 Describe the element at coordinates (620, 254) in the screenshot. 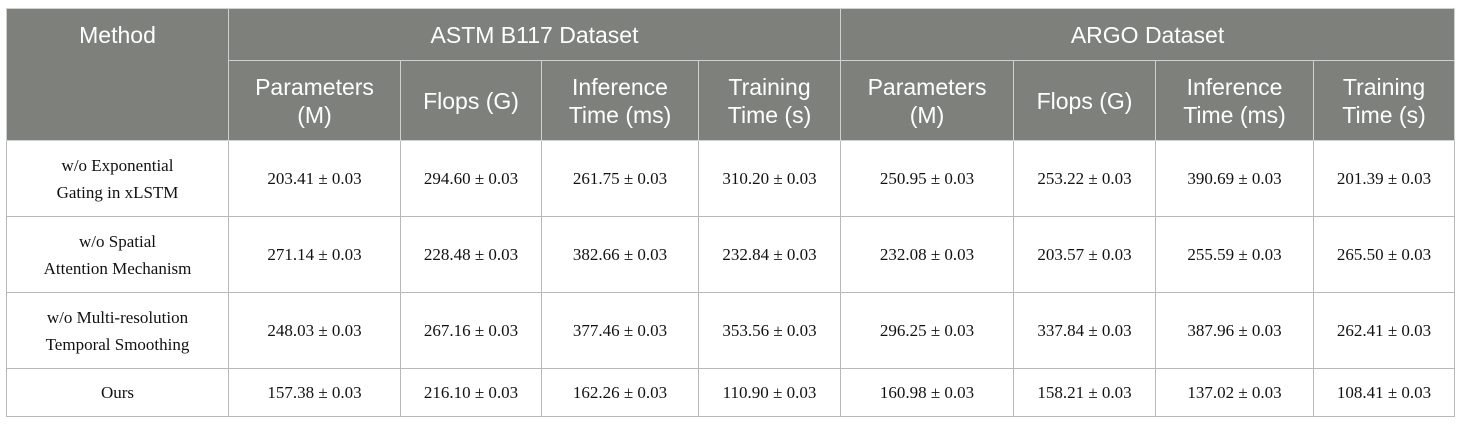

I see `value-cell: 382.66 ± 0.03` at that location.